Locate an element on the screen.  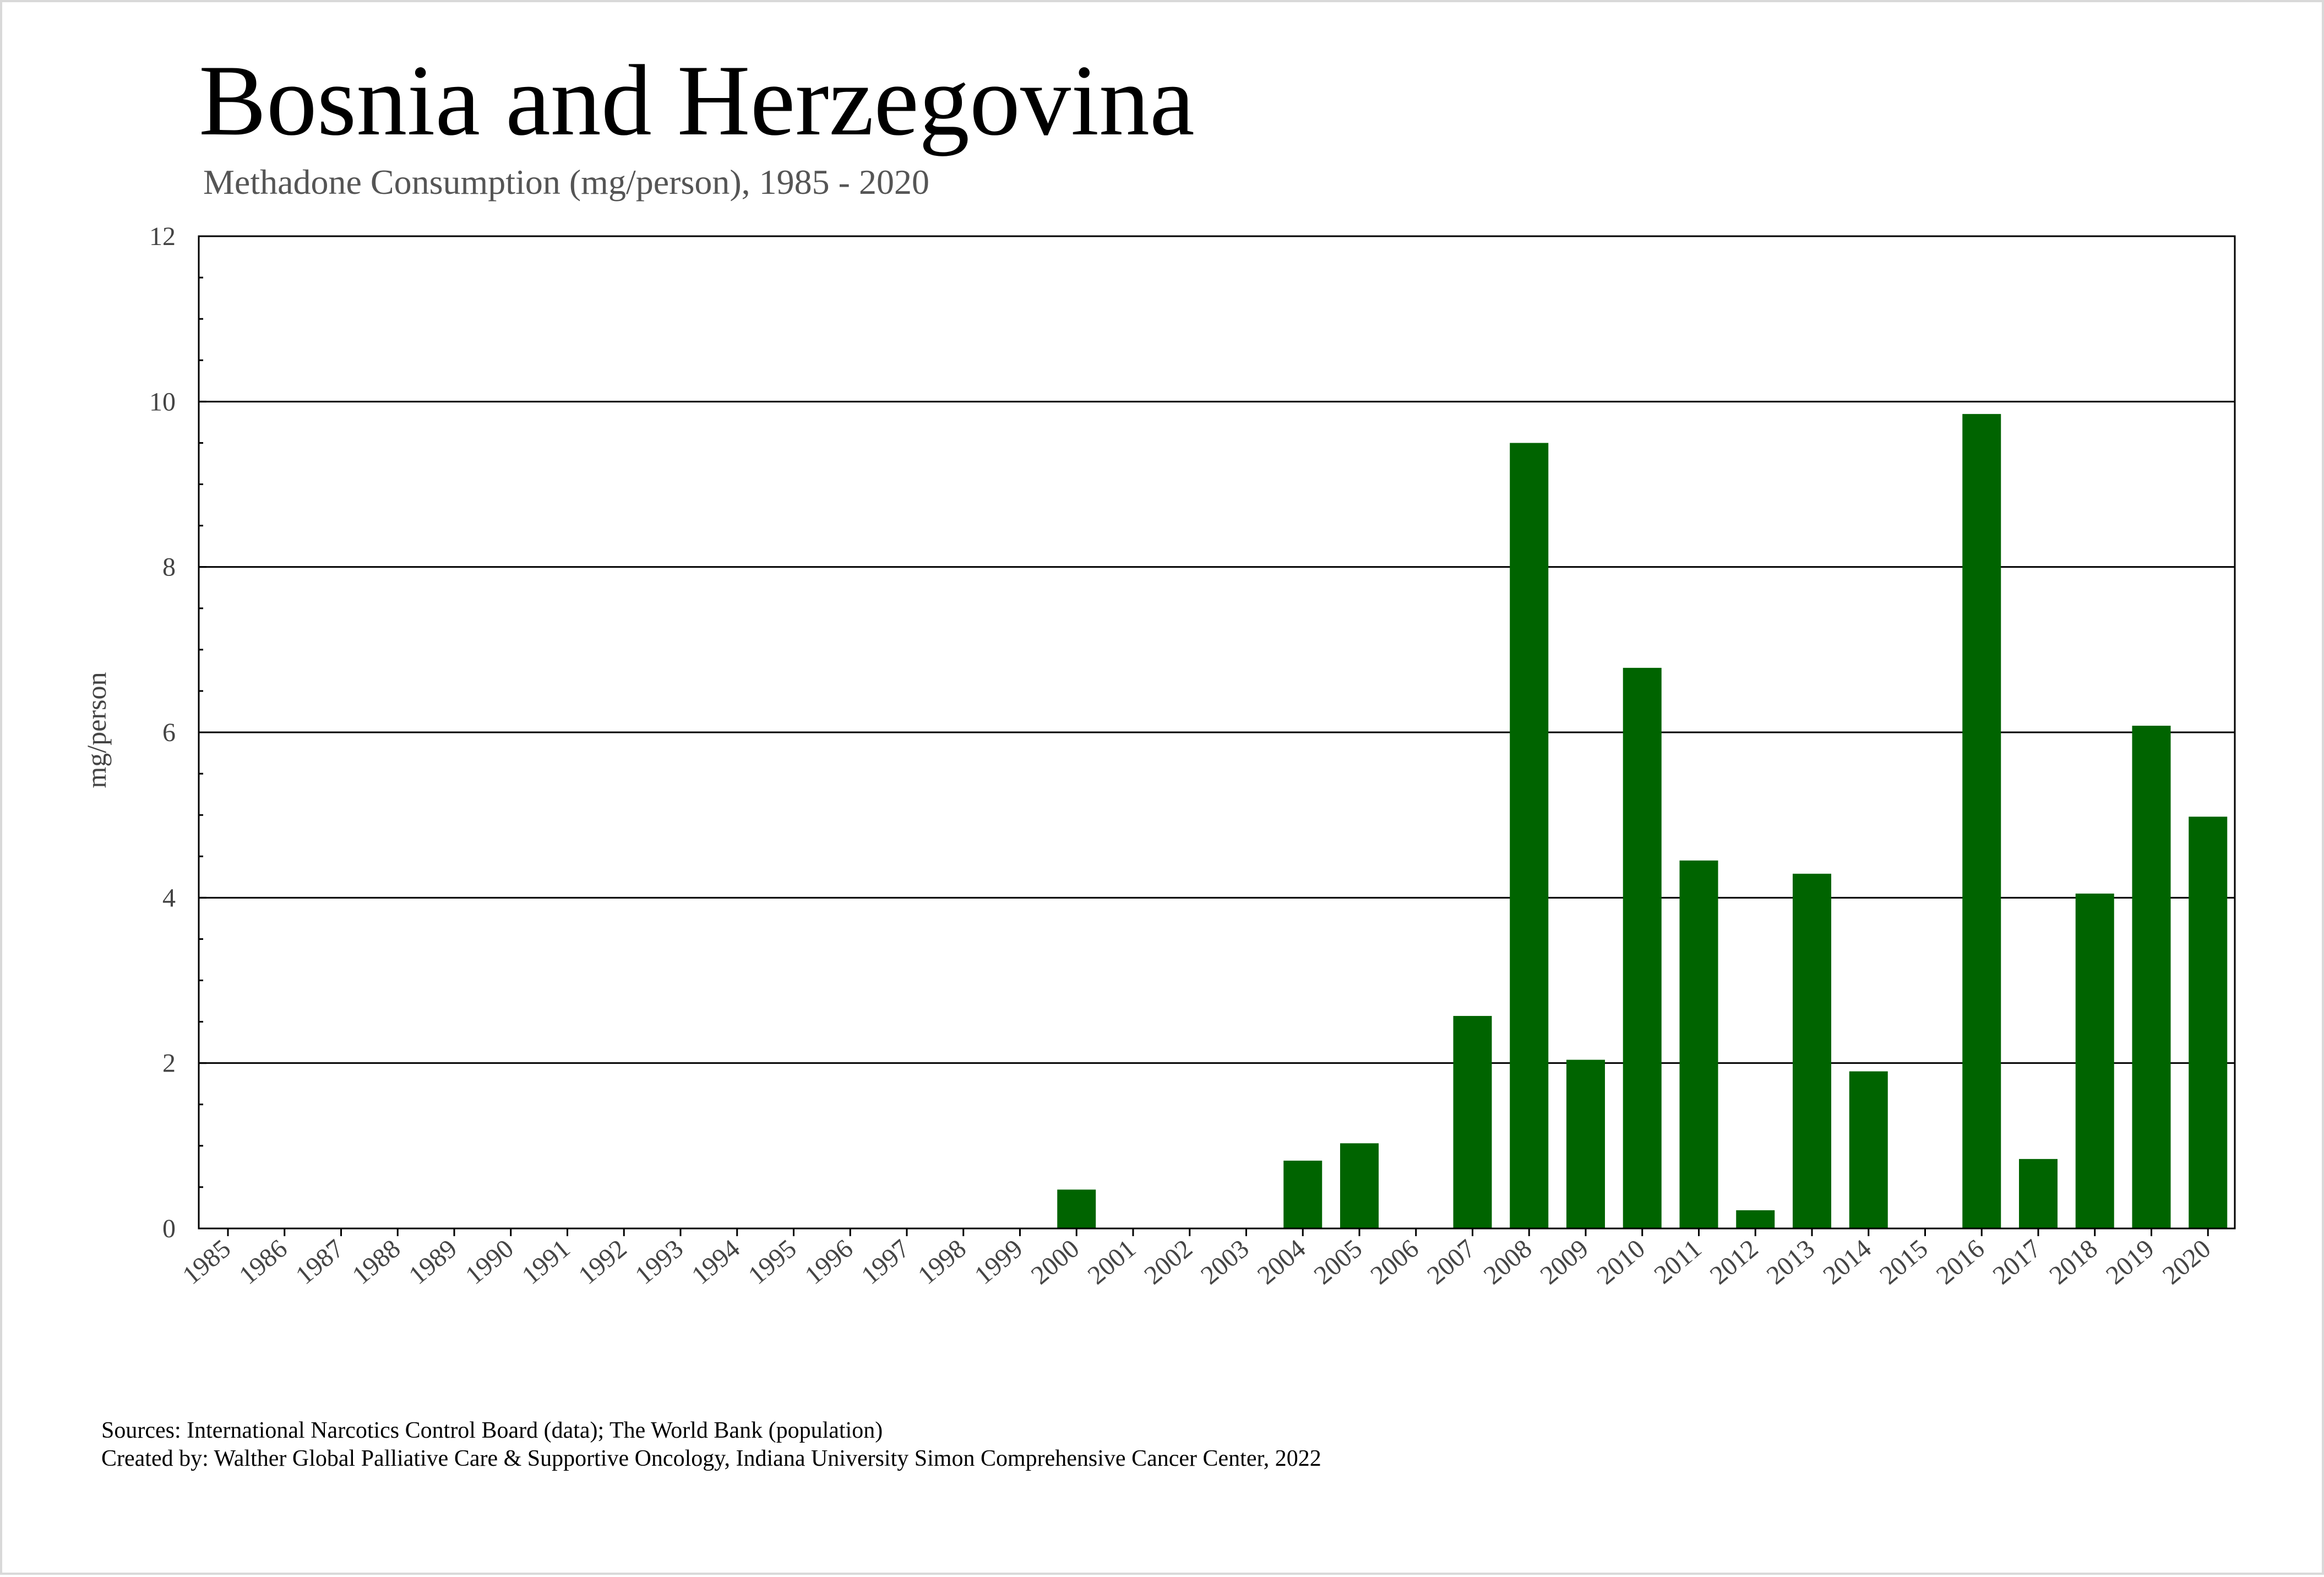
x-tick-label: 2002 is located at coordinates (1169, 1262).